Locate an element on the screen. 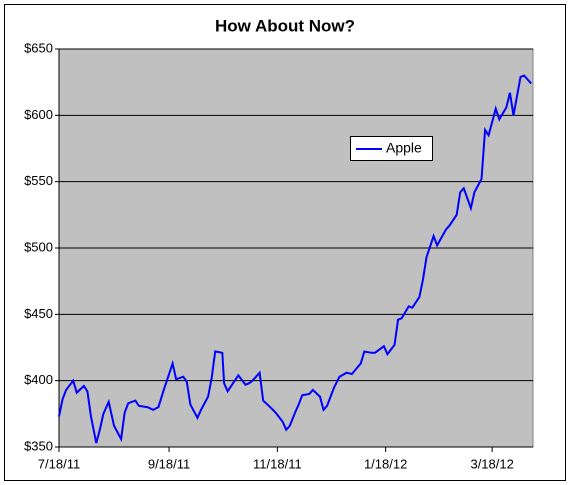 The width and height of the screenshot is (570, 485). chart-title: How About Now? is located at coordinates (285, 25).